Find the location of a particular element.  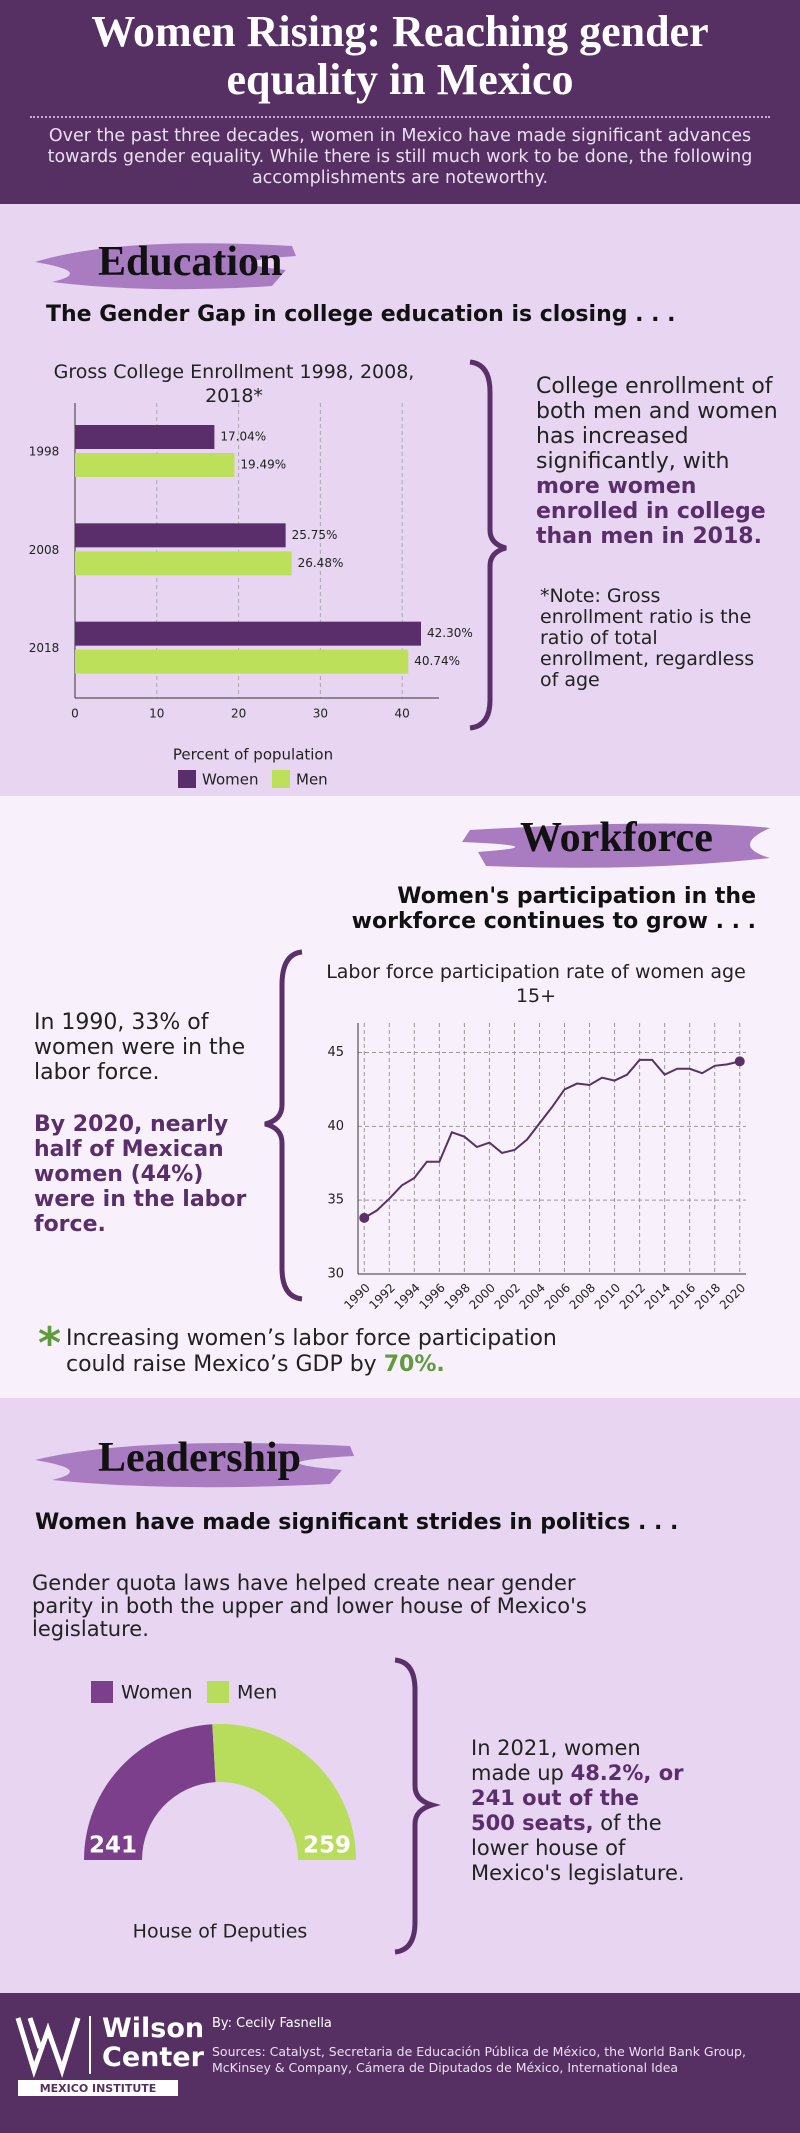

x-tick-label: 10 is located at coordinates (156, 714).